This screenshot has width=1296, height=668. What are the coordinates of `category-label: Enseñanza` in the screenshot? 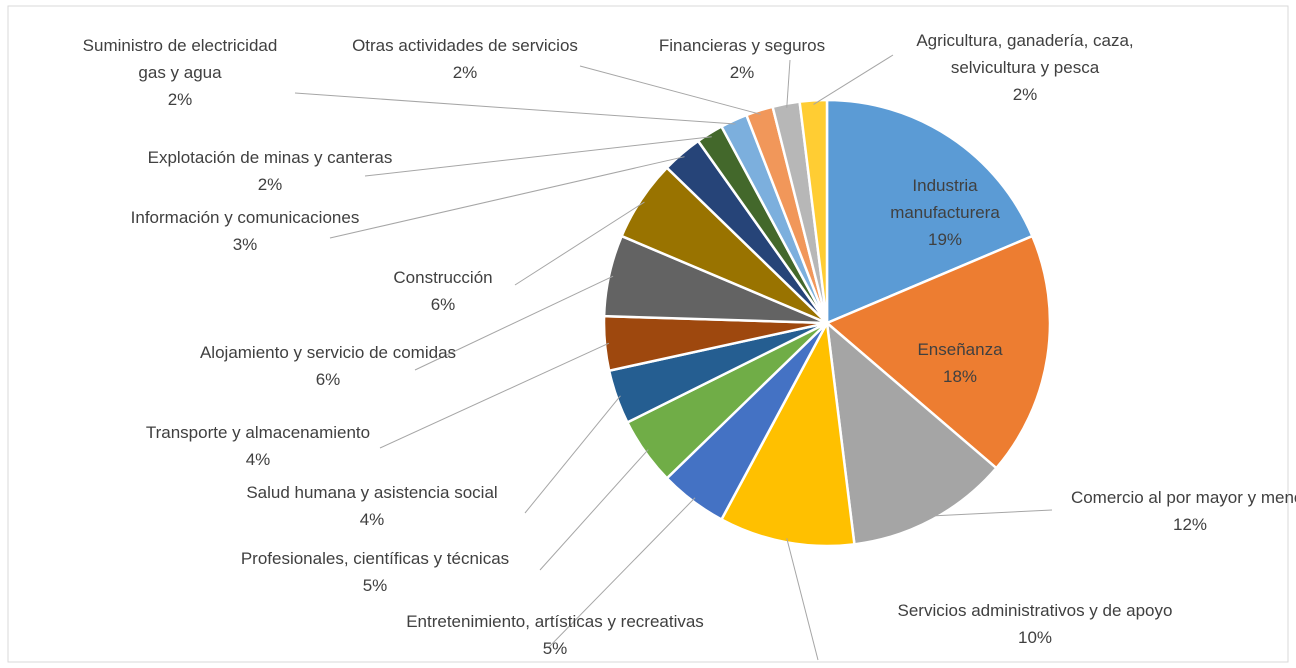 It's located at (960, 349).